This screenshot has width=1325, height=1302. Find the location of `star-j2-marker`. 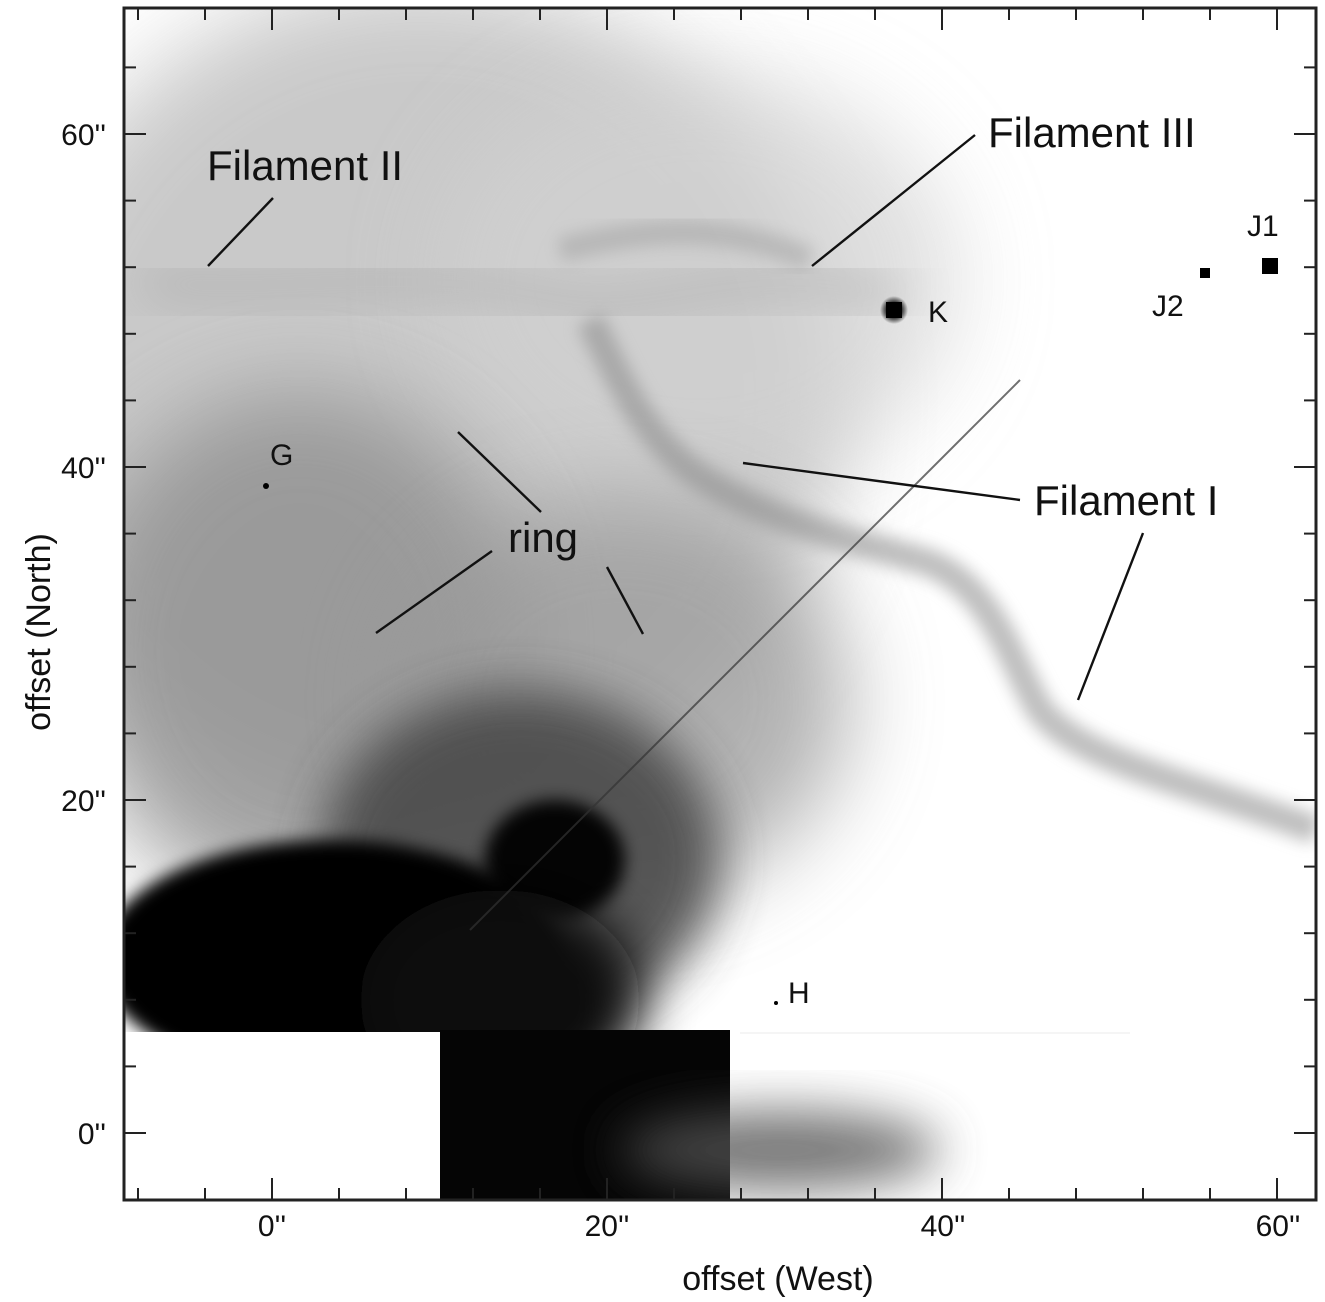

star-j2-marker is located at coordinates (1205, 273).